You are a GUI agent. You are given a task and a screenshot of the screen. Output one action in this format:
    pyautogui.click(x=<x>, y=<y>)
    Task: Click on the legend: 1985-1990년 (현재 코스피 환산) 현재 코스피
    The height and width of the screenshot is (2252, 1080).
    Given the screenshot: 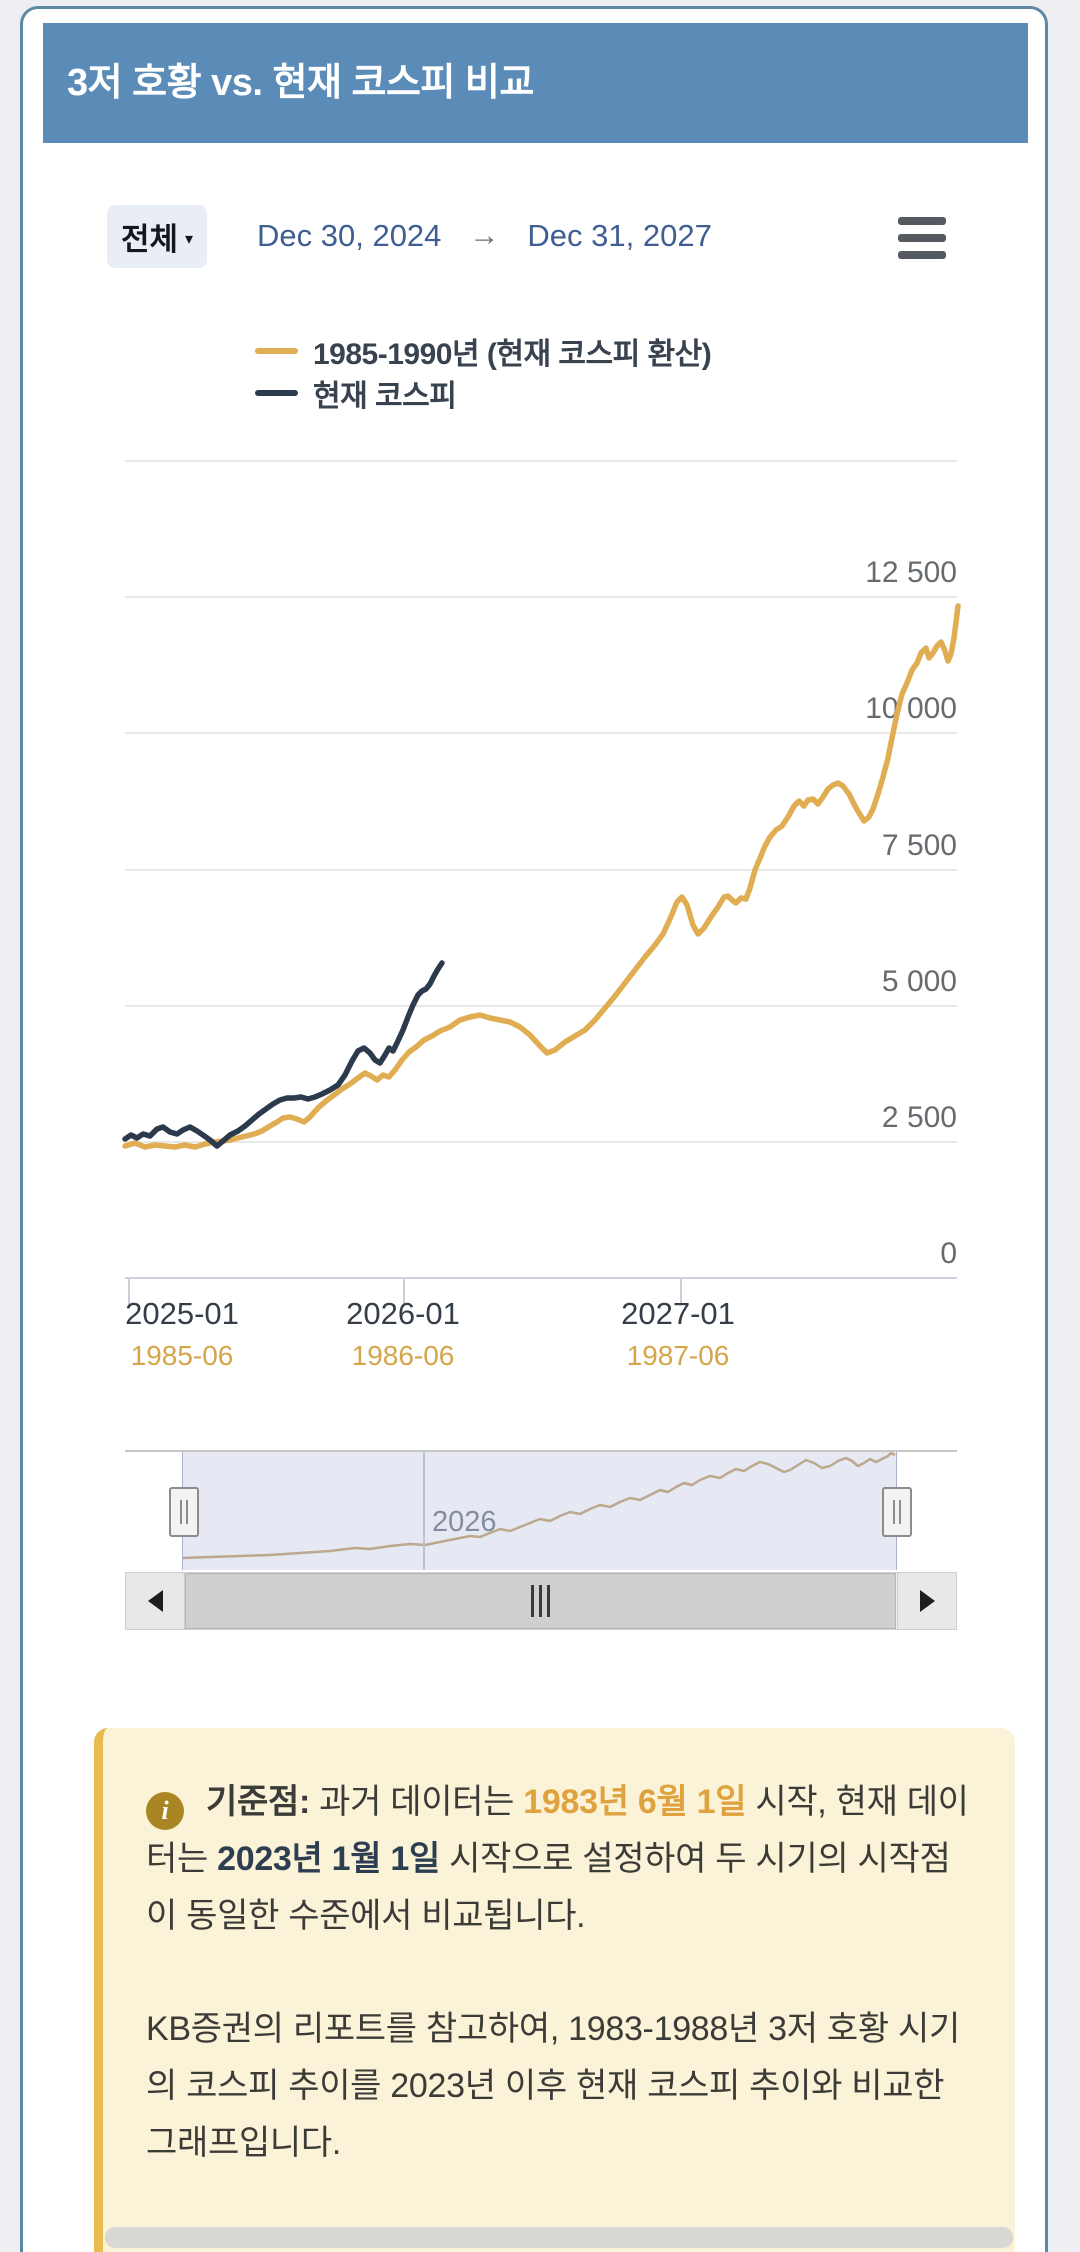 What is the action you would take?
    pyautogui.click(x=483, y=372)
    